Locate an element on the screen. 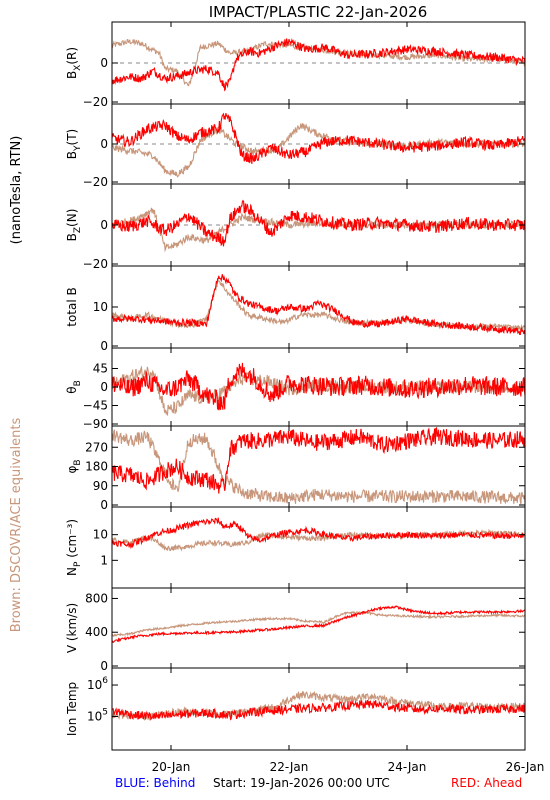 The image size is (550, 800). panel-label-v: V (km/s) is located at coordinates (72, 628).